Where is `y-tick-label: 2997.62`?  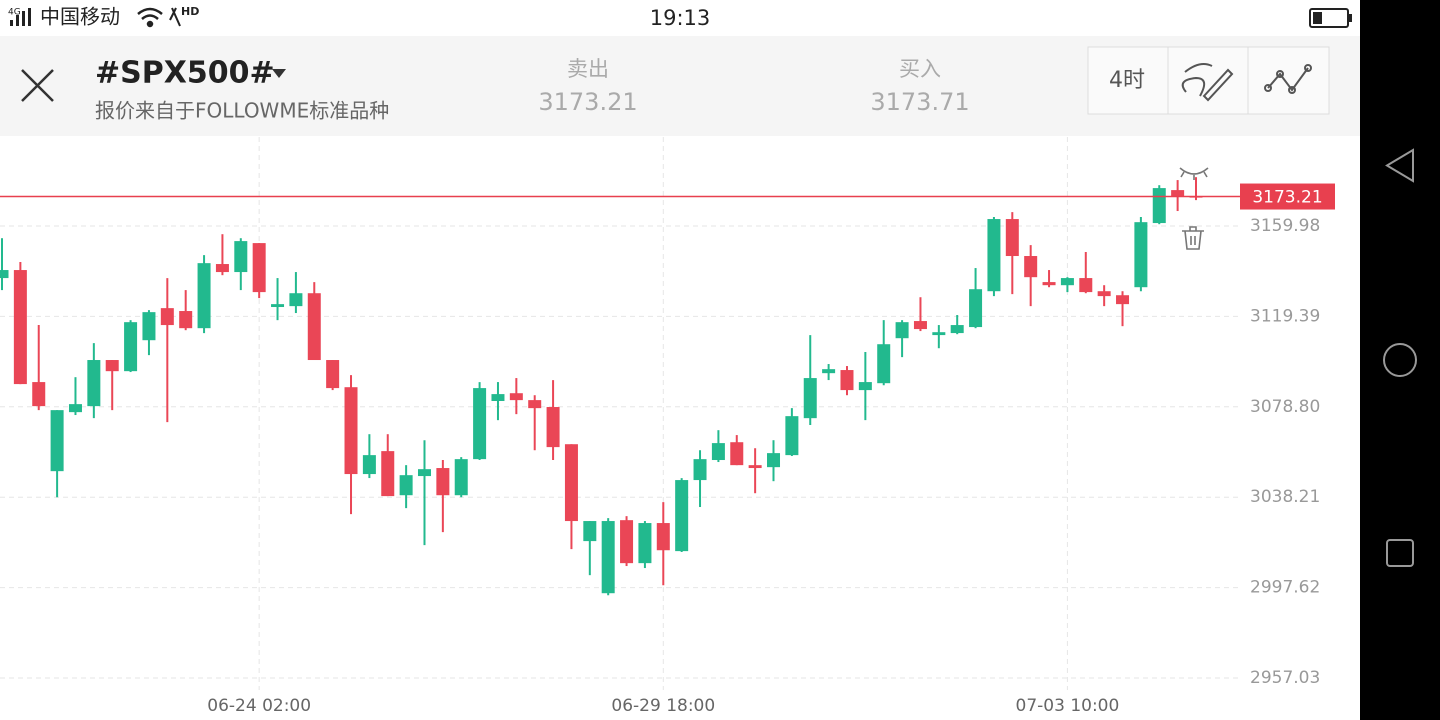
y-tick-label: 2997.62 is located at coordinates (1285, 588).